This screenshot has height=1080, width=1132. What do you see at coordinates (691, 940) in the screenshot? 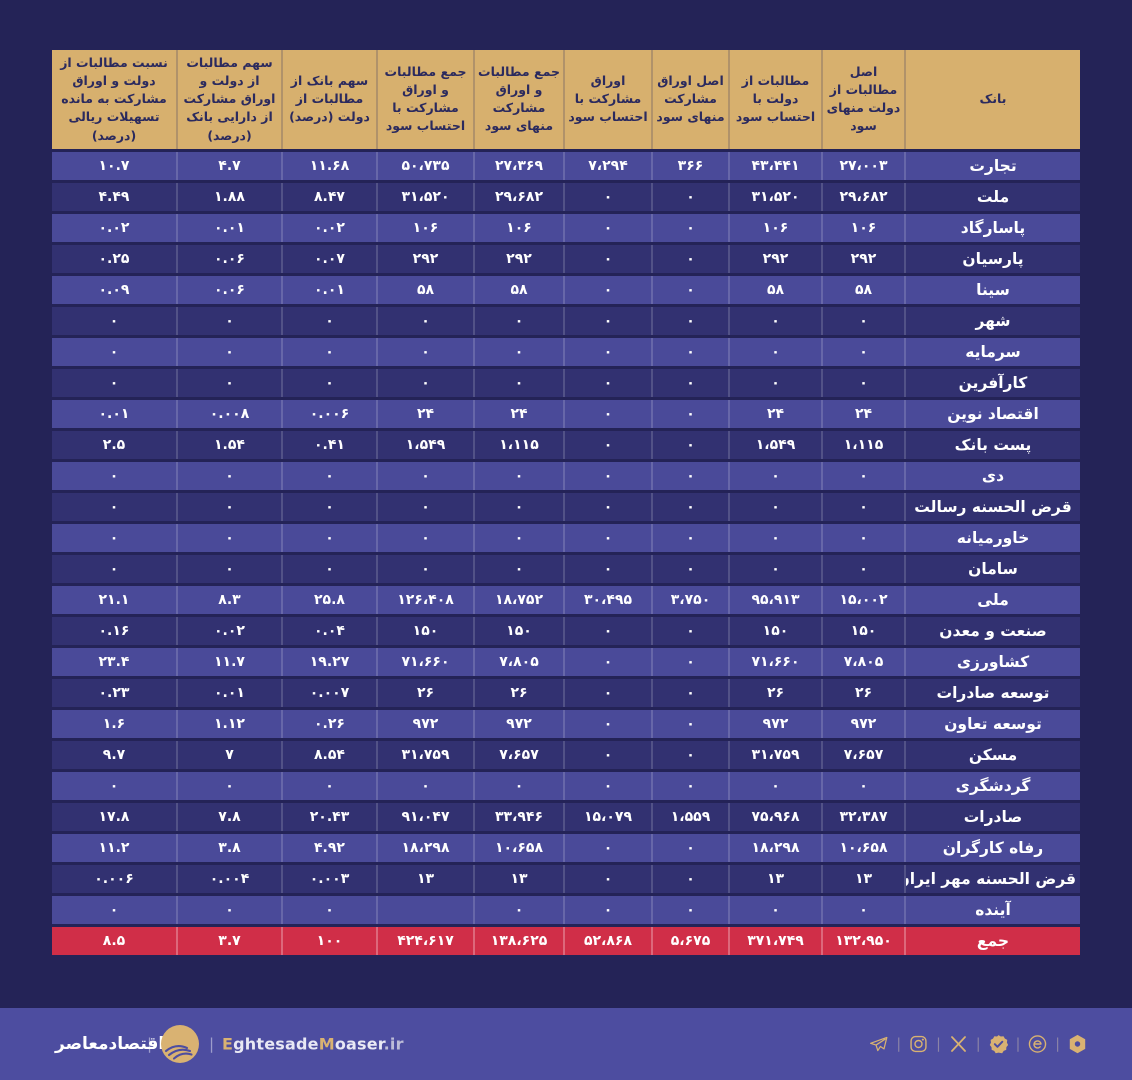
I see `table-cell: ۵،۶۷۵` at bounding box center [691, 940].